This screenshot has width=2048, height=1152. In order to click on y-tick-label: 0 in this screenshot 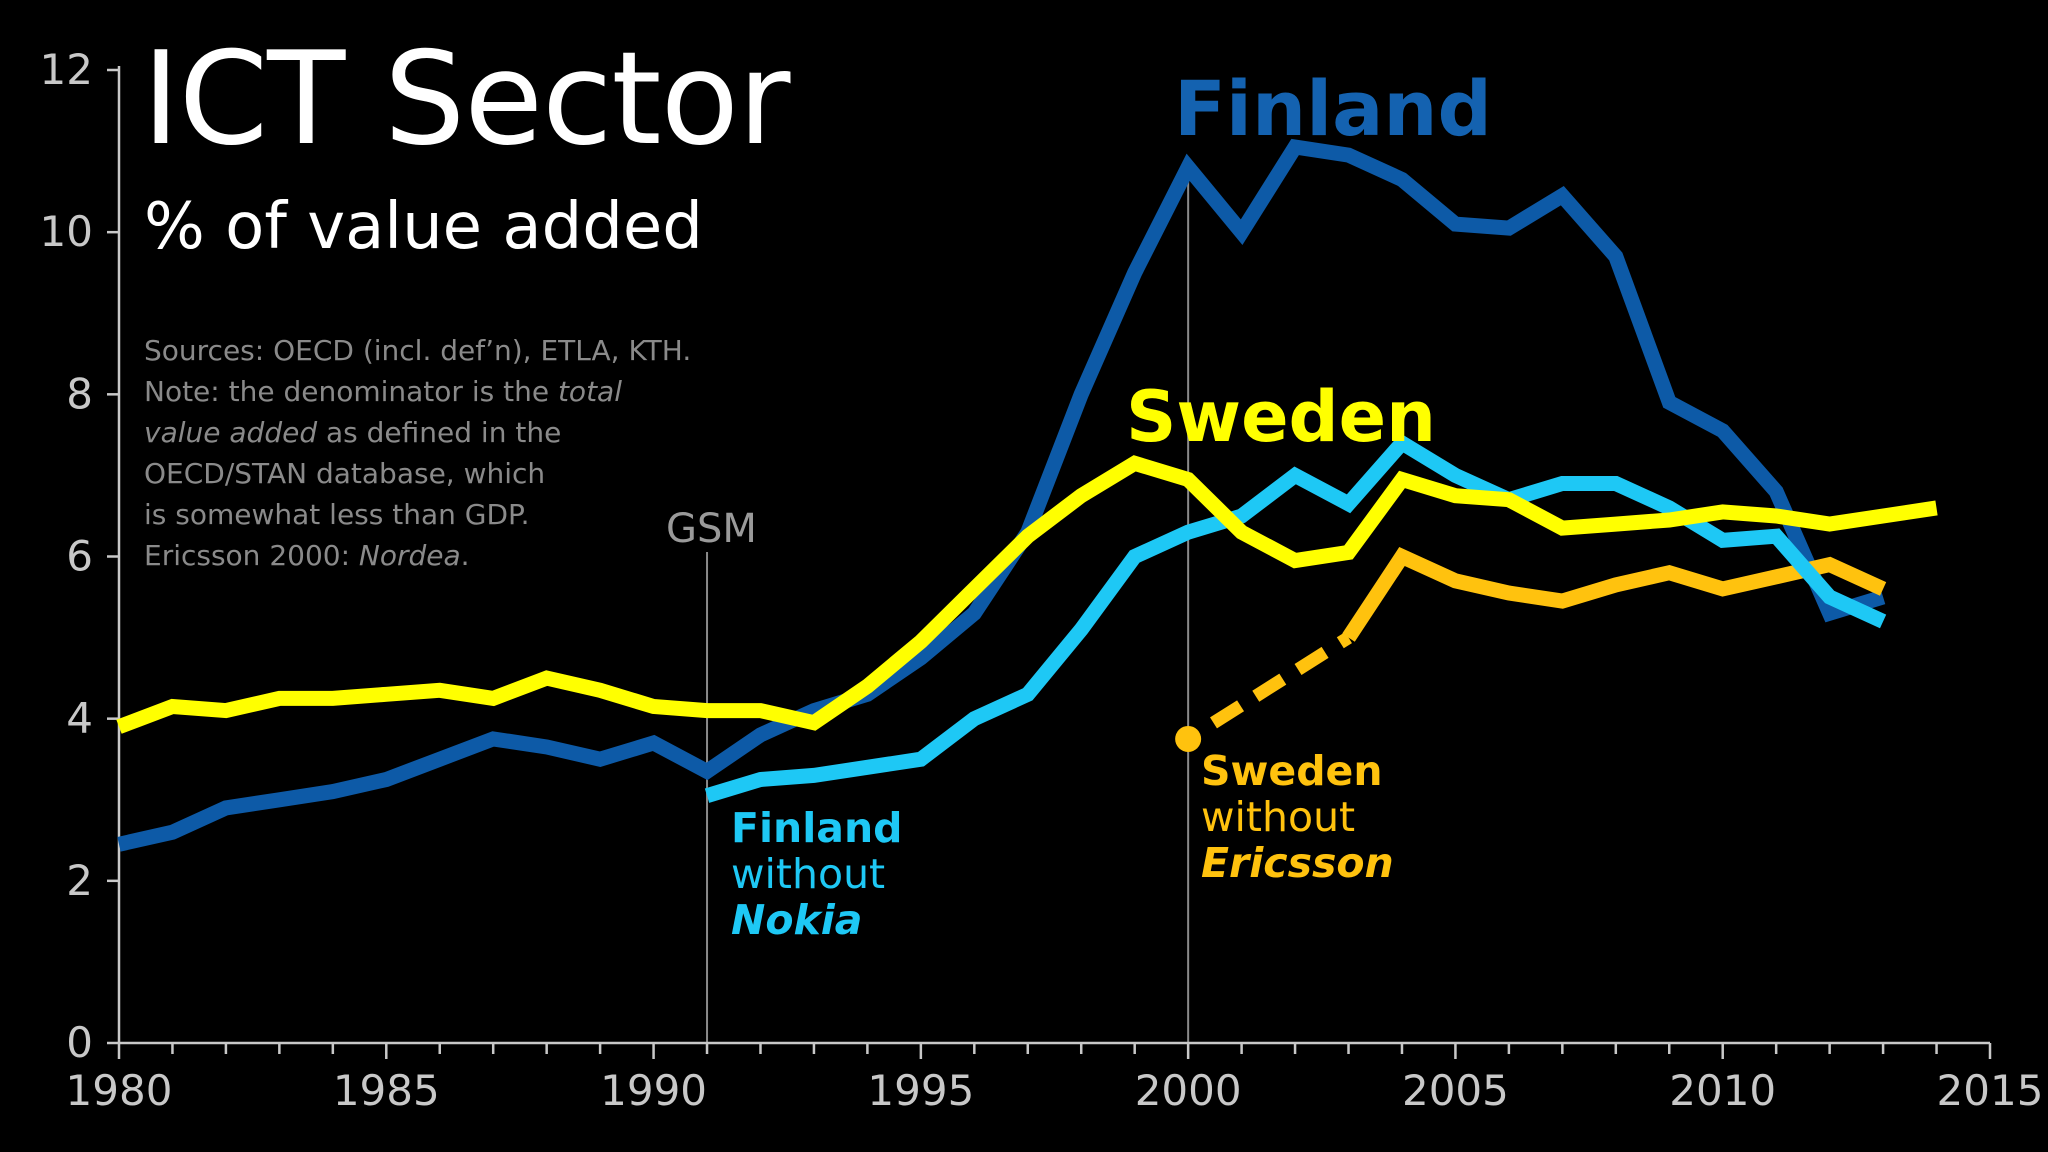, I will do `click(79, 1042)`.